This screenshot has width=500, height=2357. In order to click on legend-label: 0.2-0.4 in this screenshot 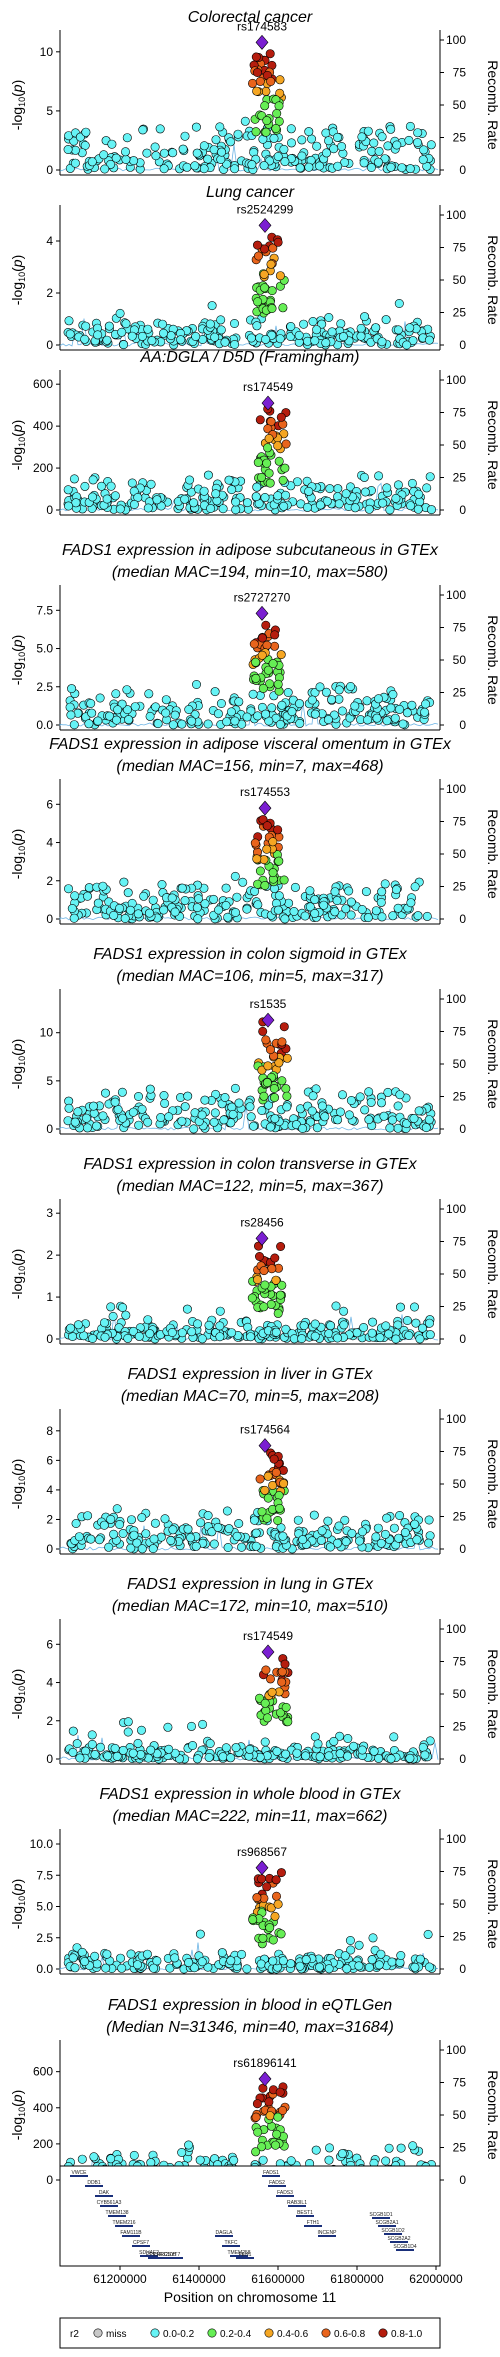, I will do `click(236, 2334)`.